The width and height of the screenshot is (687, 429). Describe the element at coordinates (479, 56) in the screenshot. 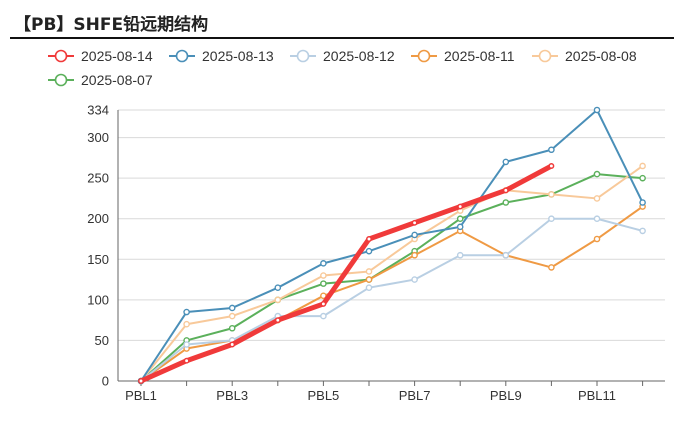

I see `legend-label: 2025-08-11` at that location.